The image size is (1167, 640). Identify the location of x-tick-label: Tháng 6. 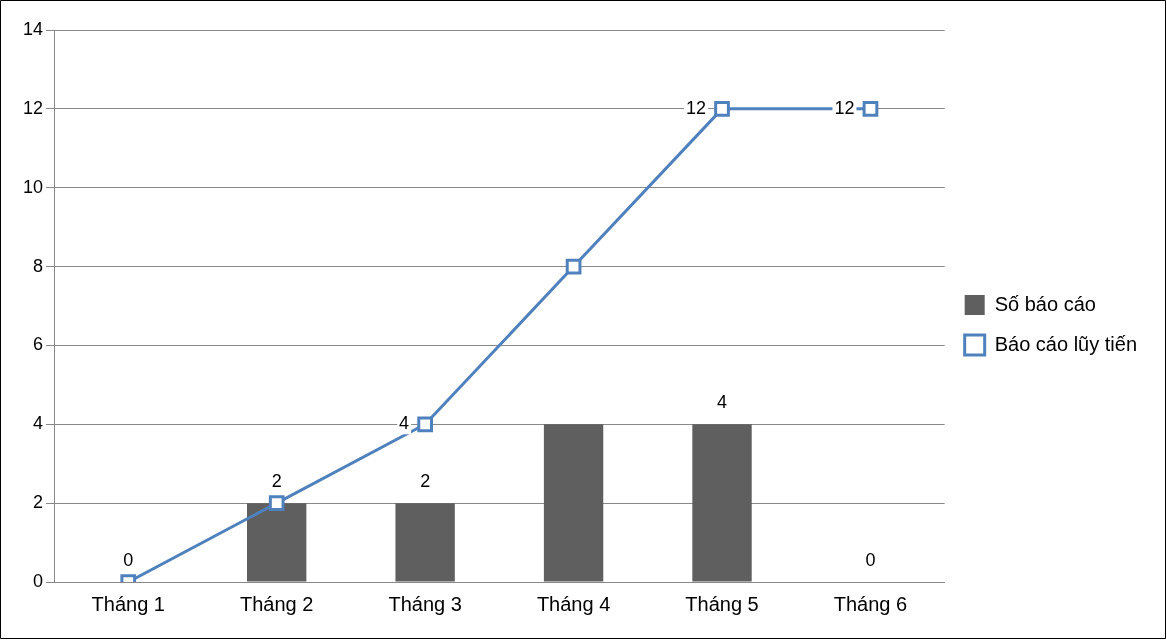
(870, 603).